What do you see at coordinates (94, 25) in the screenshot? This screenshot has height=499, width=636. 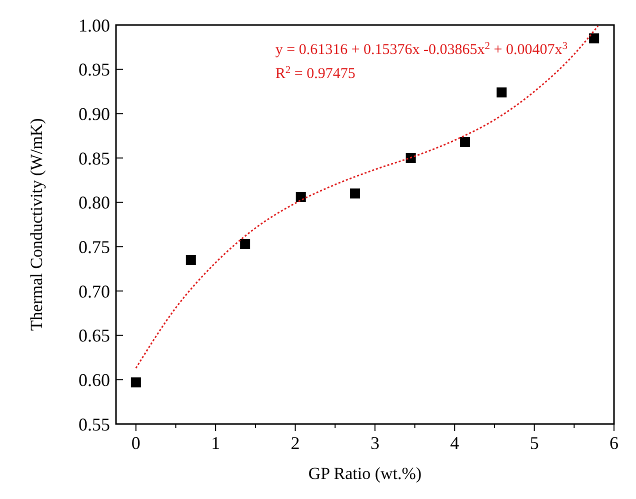 I see `y-tick-label: 1.00` at bounding box center [94, 25].